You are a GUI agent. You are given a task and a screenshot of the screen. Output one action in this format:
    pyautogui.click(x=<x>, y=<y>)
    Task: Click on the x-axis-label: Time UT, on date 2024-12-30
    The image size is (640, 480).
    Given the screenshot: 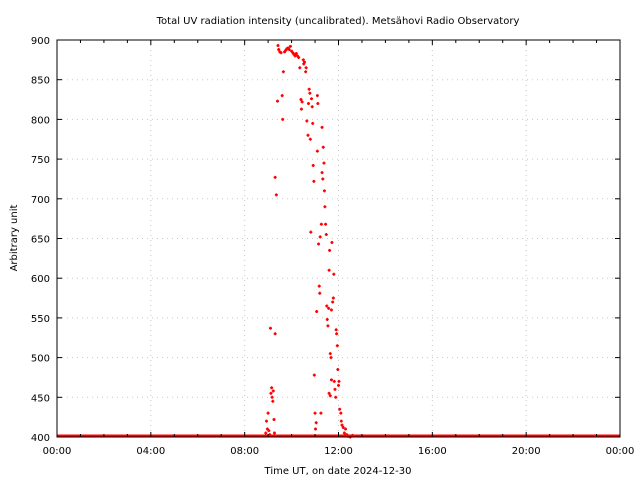 What is the action you would take?
    pyautogui.click(x=338, y=471)
    